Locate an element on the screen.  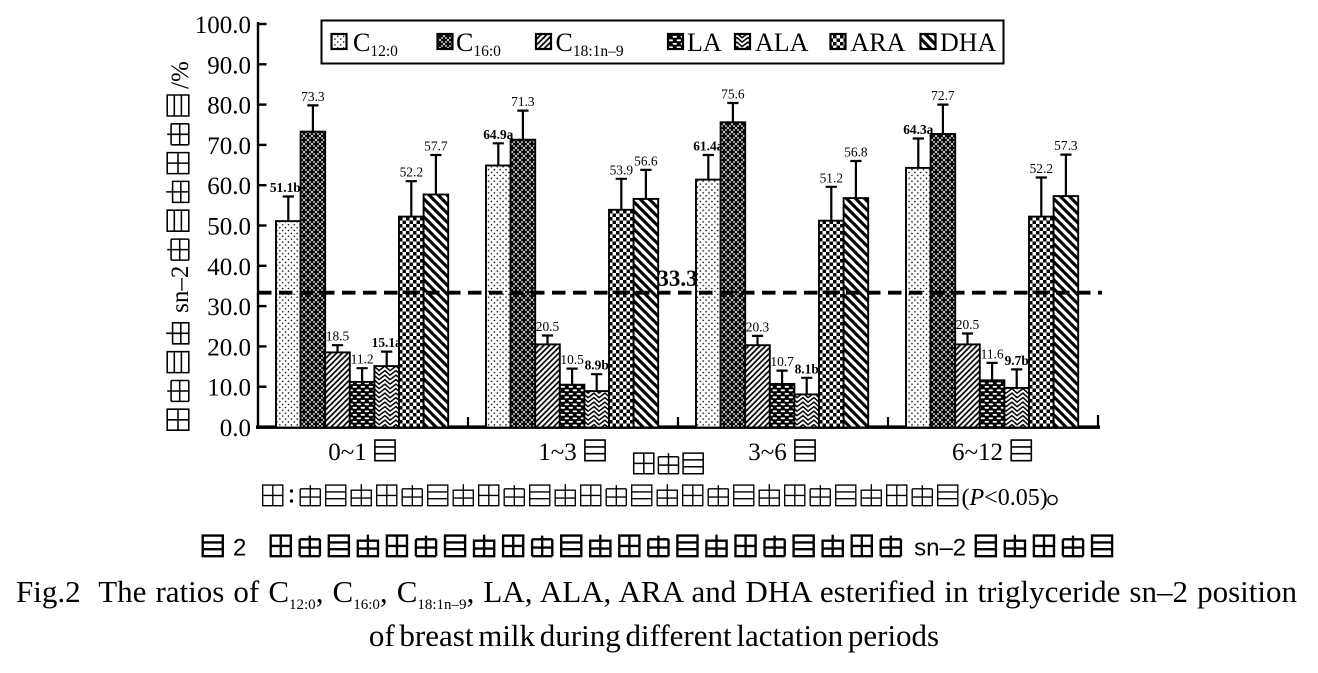
svg-text: 10.7 is located at coordinates (782, 361).